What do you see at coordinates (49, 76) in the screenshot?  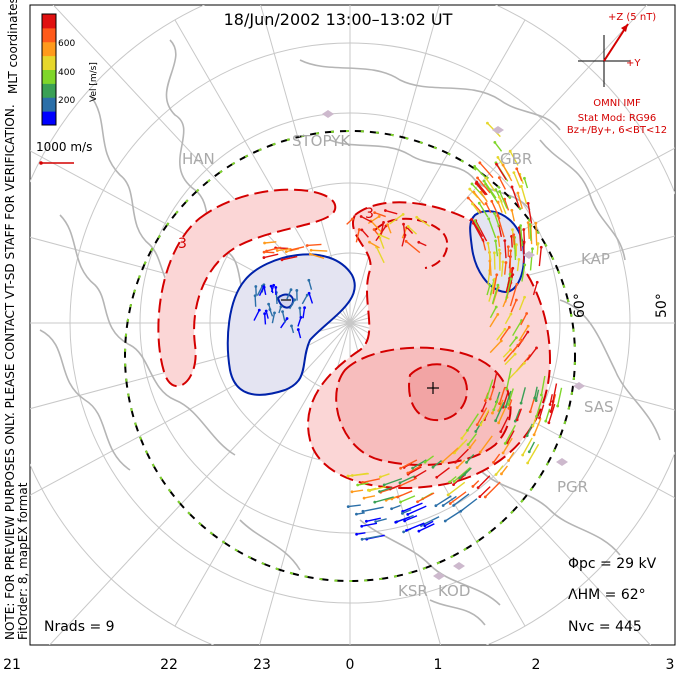 I see `colorbar-segment` at bounding box center [49, 76].